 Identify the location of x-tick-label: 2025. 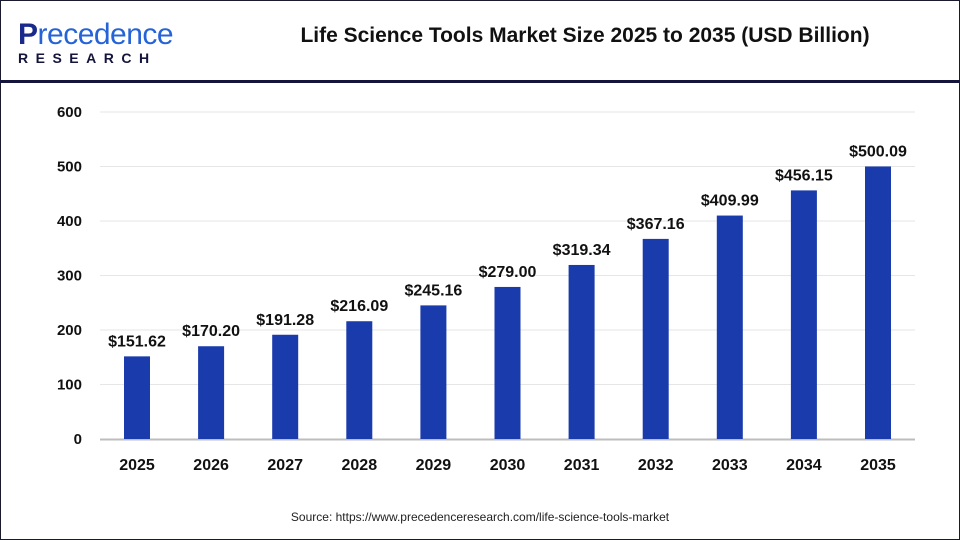
(137, 465).